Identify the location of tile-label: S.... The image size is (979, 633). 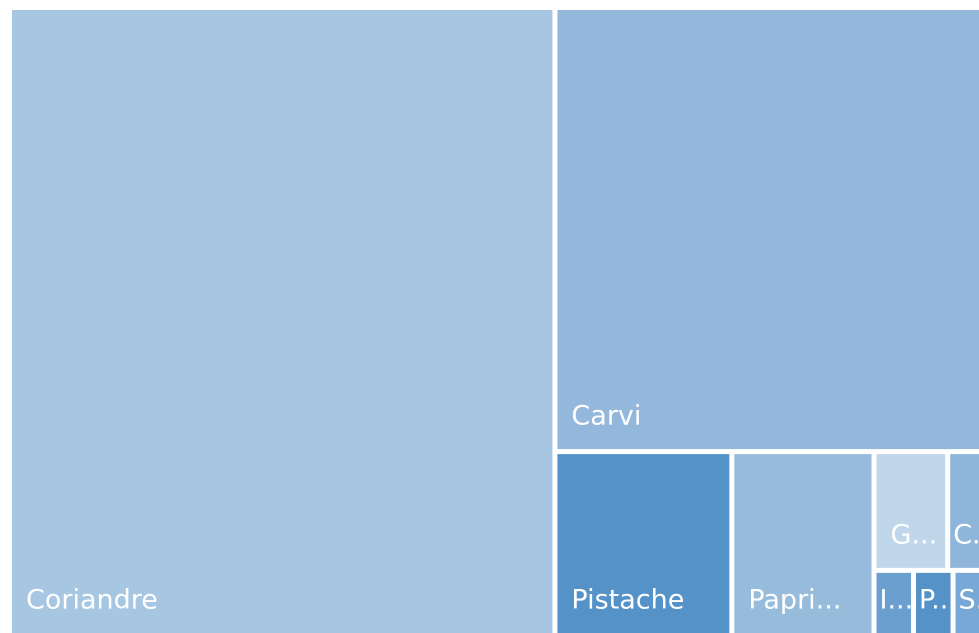
(969, 600).